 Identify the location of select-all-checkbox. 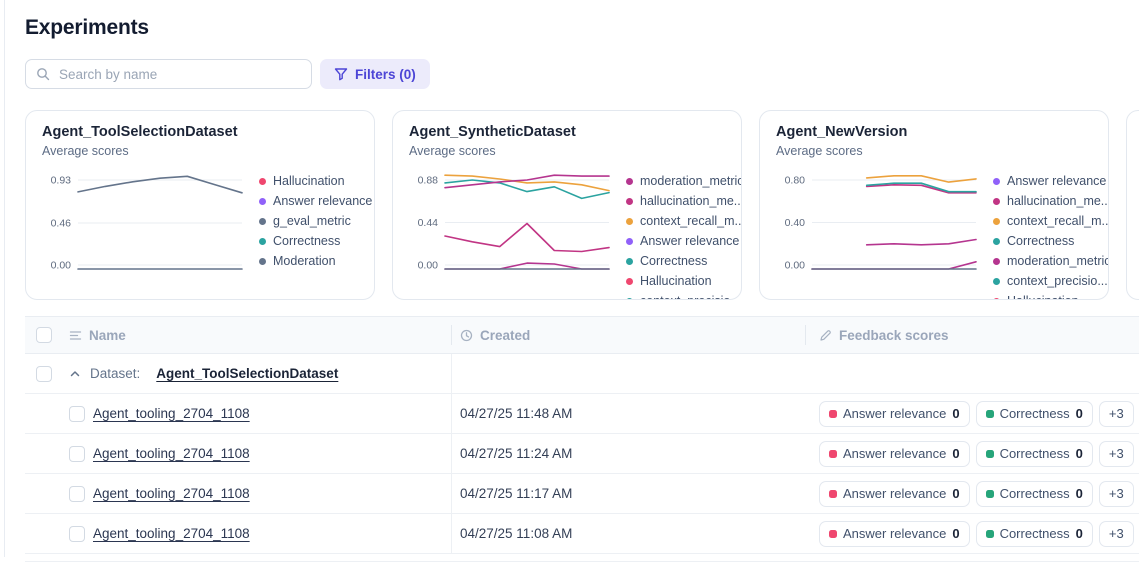
(44, 335).